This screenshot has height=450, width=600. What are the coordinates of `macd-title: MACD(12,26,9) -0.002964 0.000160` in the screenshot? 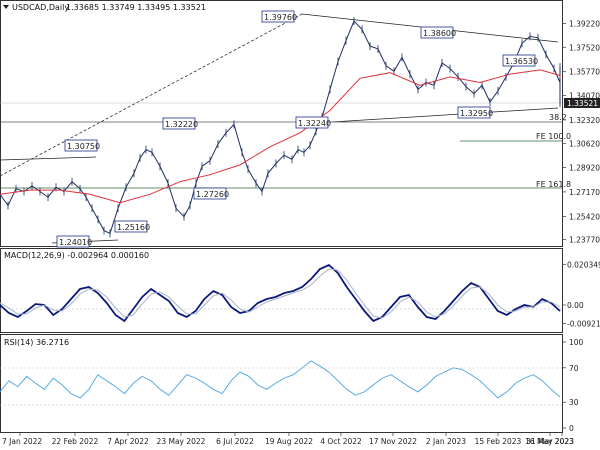 It's located at (76, 255).